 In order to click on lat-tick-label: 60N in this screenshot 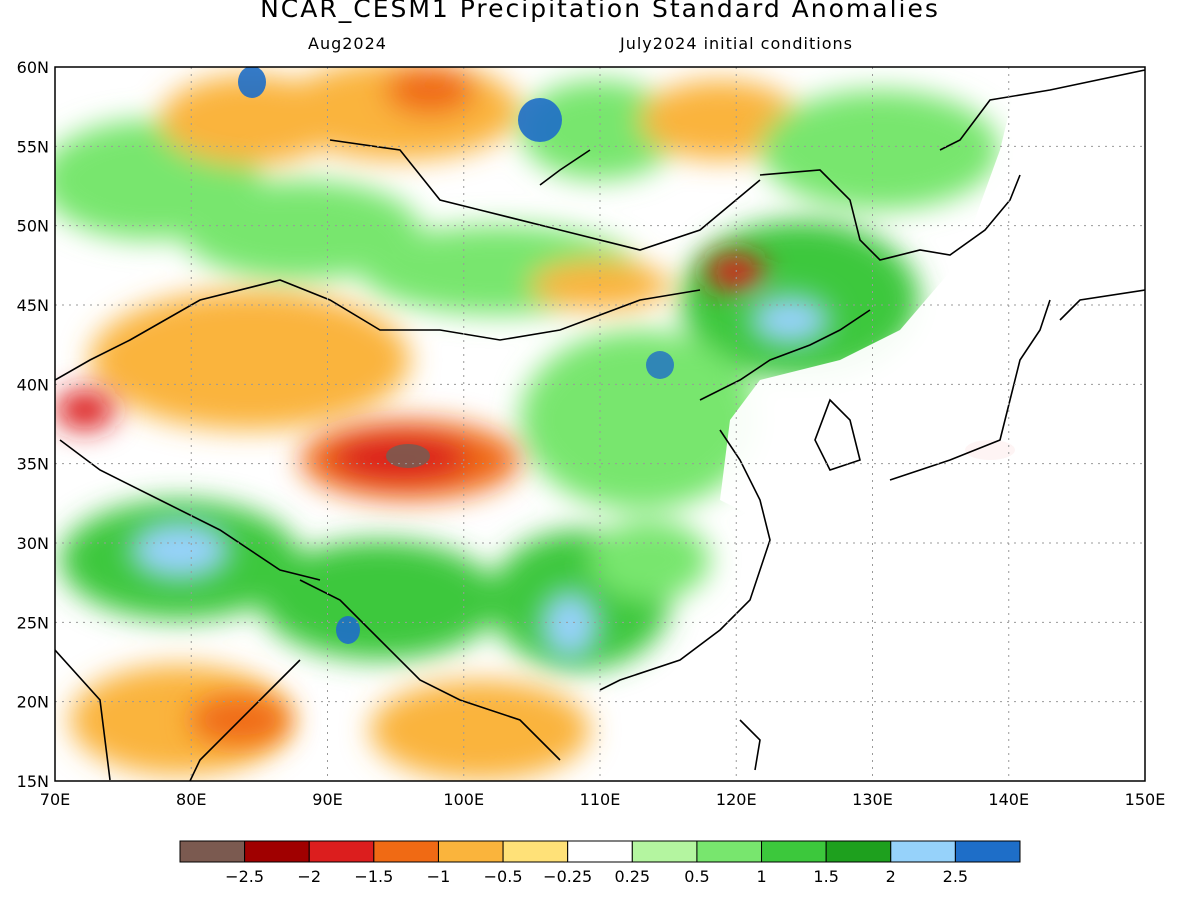, I will do `click(33, 67)`.